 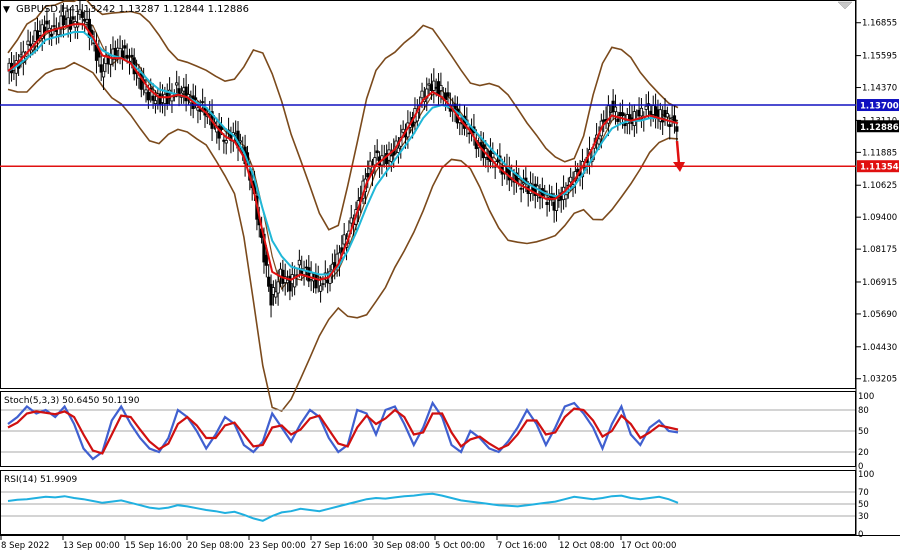 What do you see at coordinates (72, 401) in the screenshot?
I see `stoch-label: Stoch(5,3,3) 50.6450 50.1190` at bounding box center [72, 401].